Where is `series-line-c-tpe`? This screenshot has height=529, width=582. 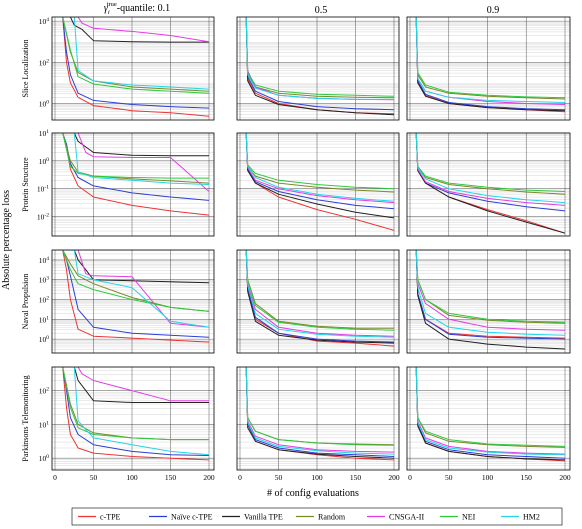
series-line-c-tpe is located at coordinates (490, 294).